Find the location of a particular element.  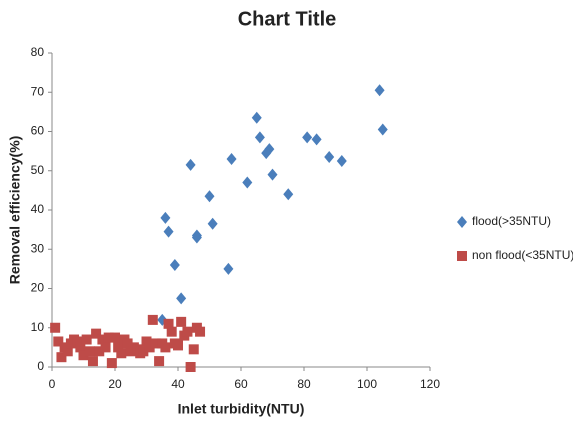

y-tick-label: 80 is located at coordinates (38, 52).